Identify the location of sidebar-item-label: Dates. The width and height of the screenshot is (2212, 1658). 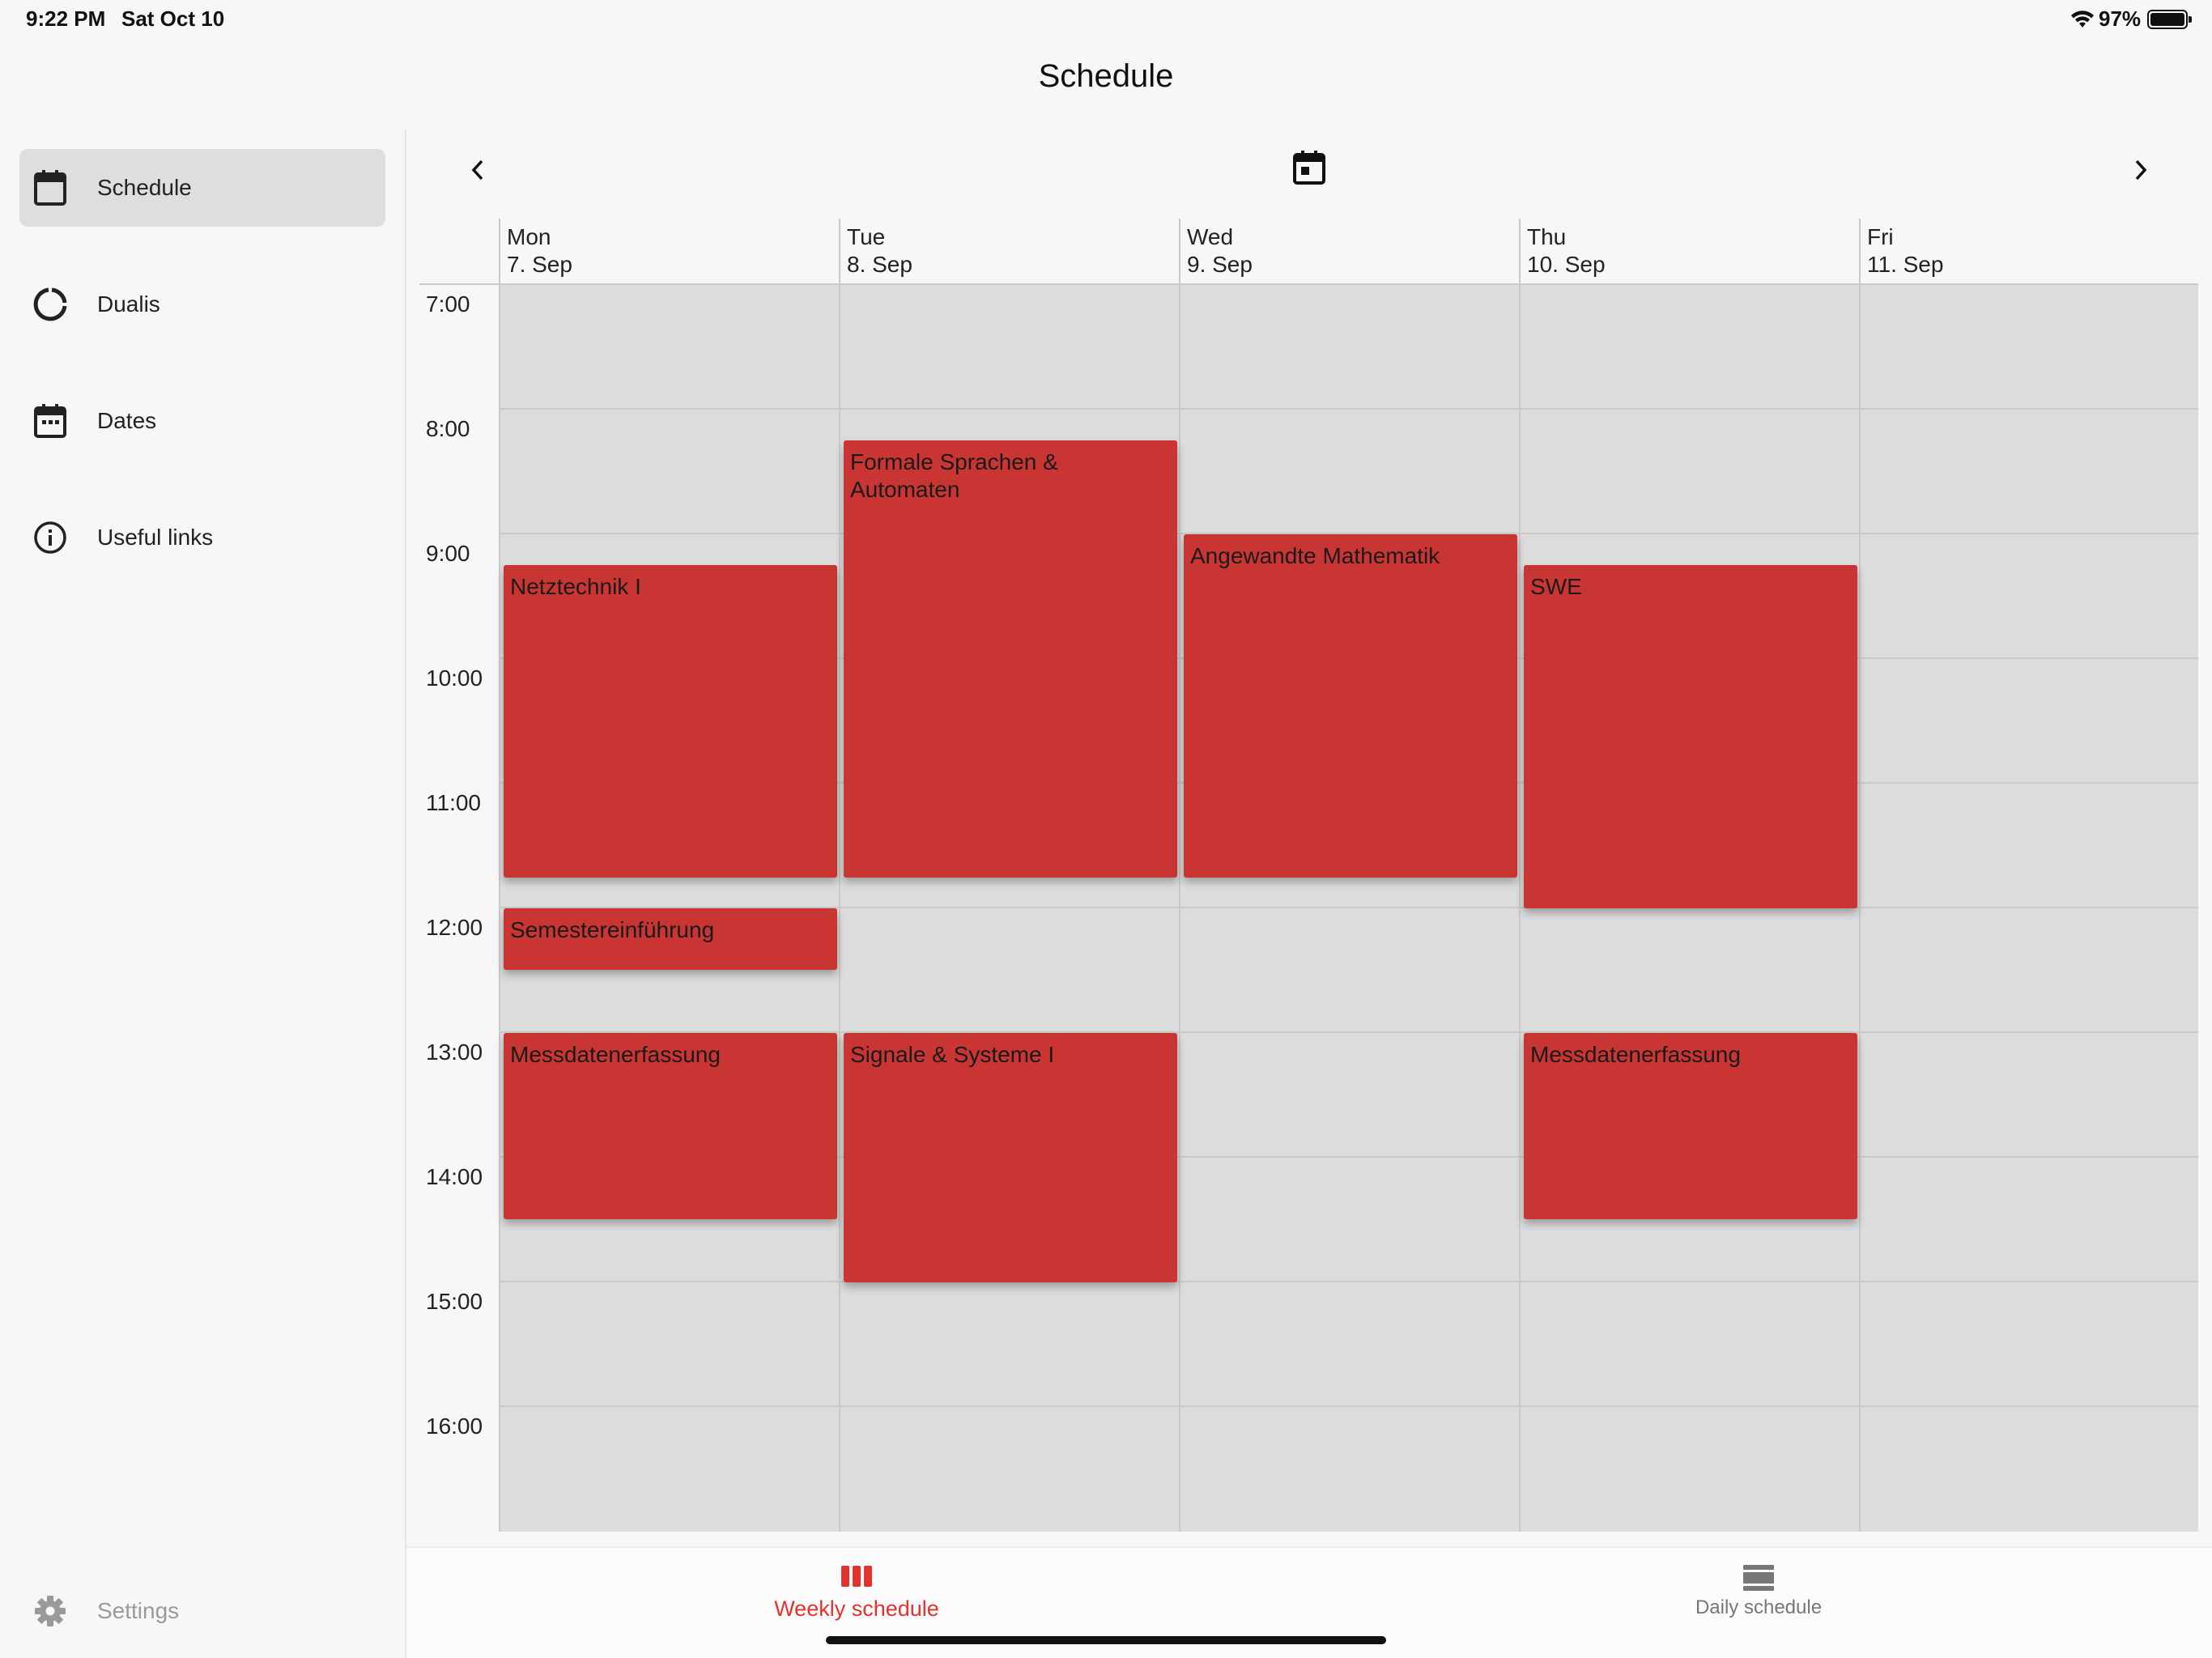
(127, 420).